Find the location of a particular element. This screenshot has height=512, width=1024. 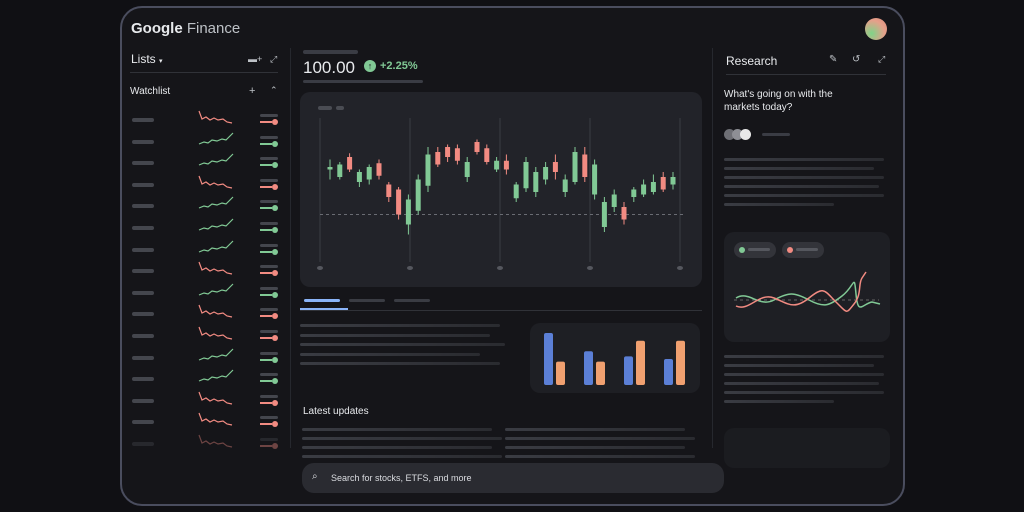

price-chart is located at coordinates (501, 189).